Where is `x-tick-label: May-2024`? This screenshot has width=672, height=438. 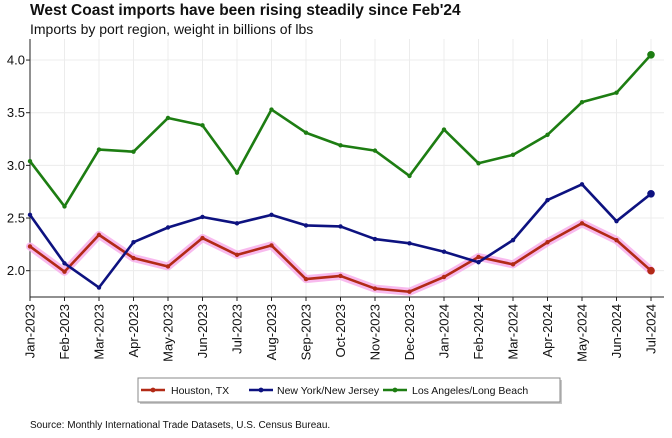 x-tick-label: May-2024 is located at coordinates (582, 333).